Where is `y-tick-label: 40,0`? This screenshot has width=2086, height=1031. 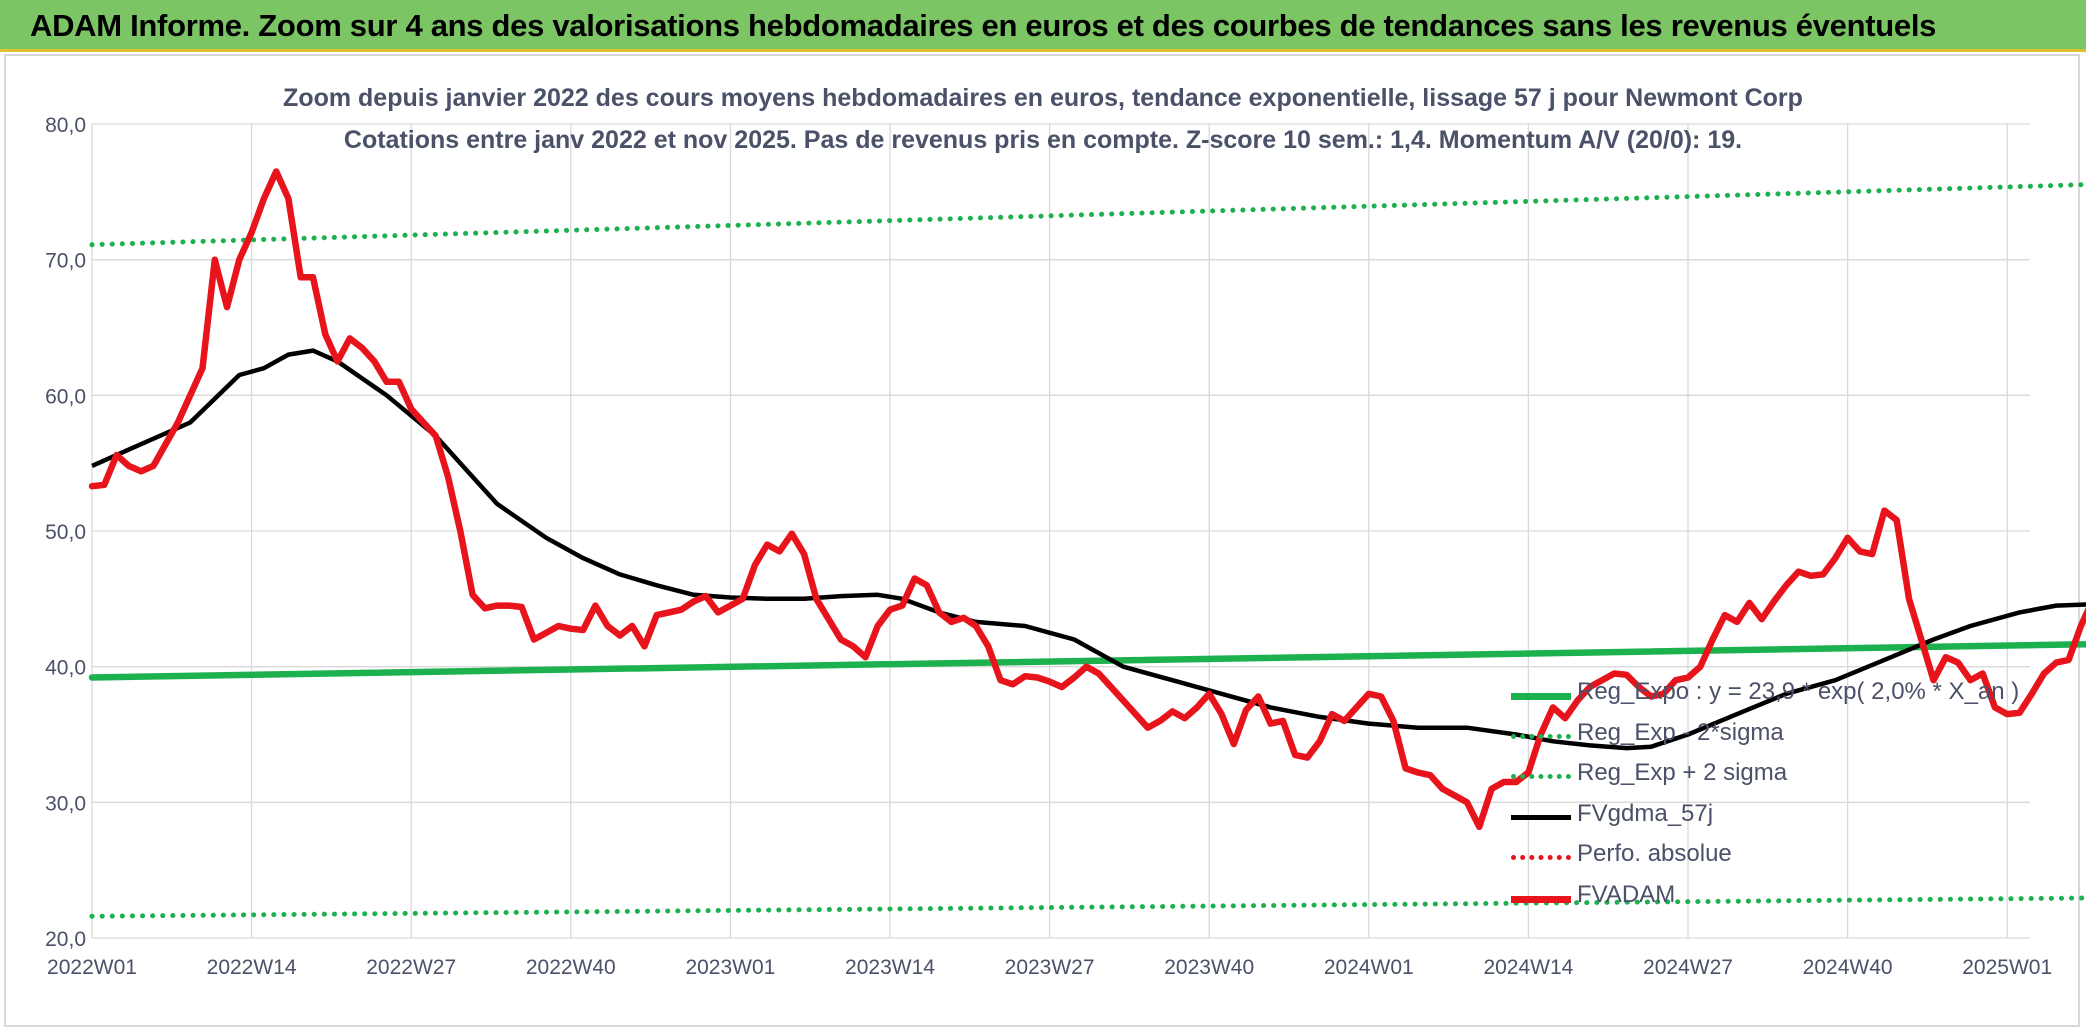
y-tick-label: 40,0 is located at coordinates (65, 668).